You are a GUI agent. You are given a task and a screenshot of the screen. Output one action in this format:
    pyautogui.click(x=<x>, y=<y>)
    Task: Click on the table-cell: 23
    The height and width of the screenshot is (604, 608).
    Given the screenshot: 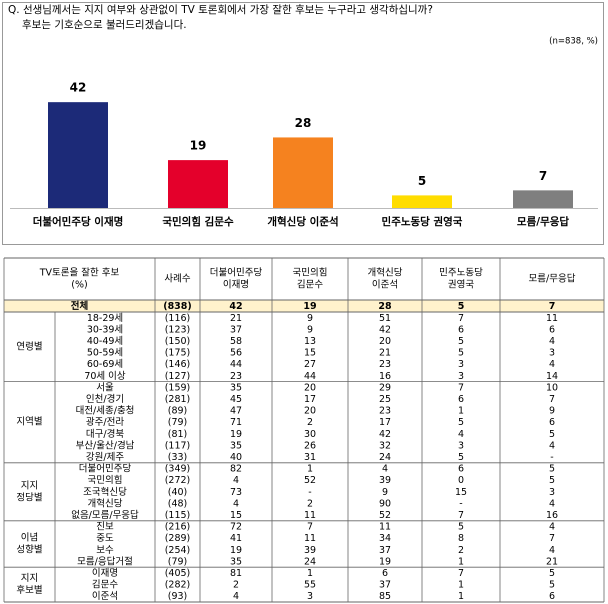 What is the action you would take?
    pyautogui.click(x=385, y=364)
    